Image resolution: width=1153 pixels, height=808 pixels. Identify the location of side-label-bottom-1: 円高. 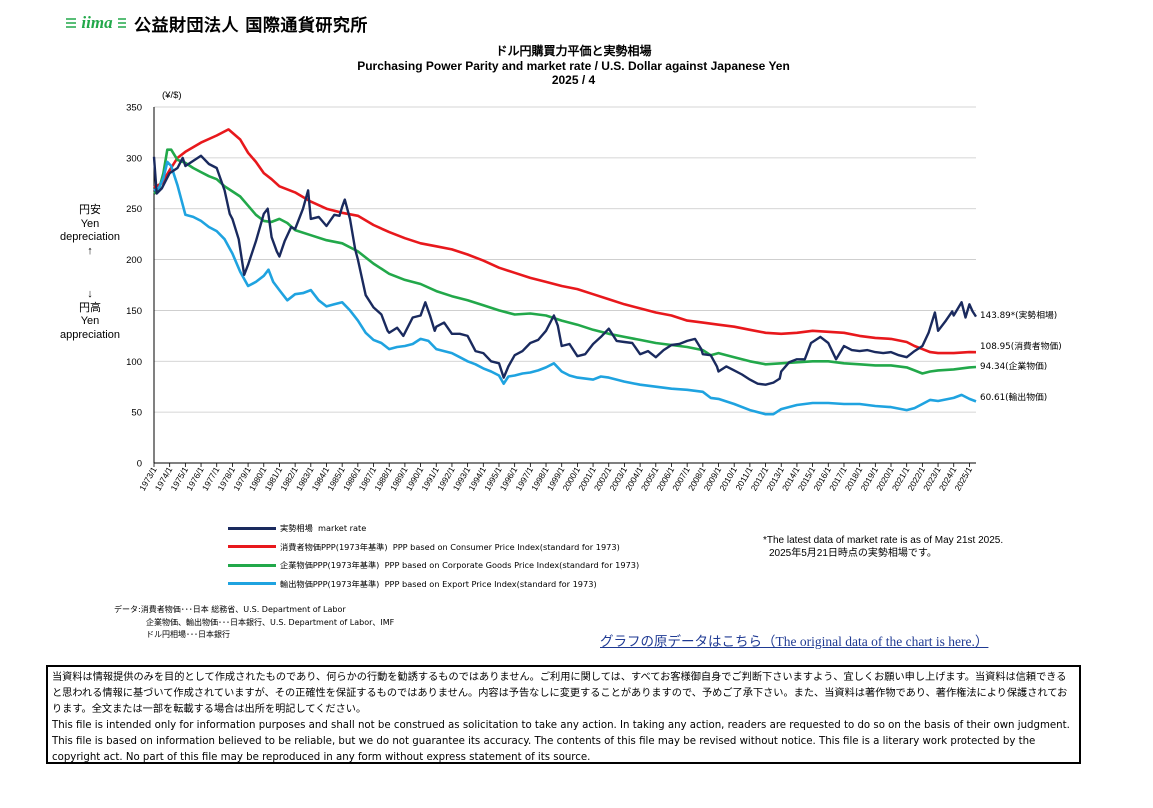
(90, 307).